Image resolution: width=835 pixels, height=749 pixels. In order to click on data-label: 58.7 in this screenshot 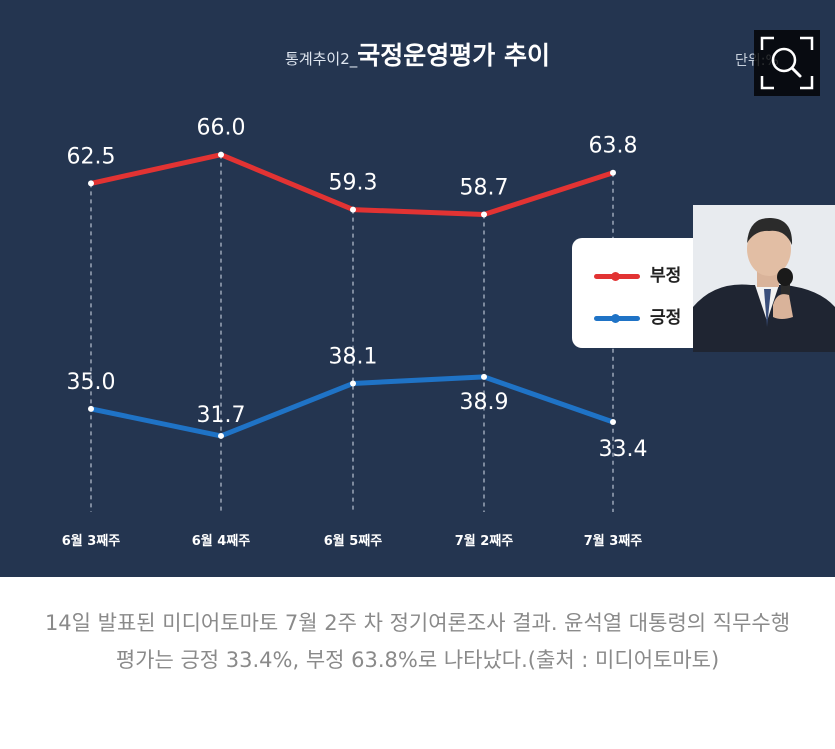, I will do `click(484, 188)`.